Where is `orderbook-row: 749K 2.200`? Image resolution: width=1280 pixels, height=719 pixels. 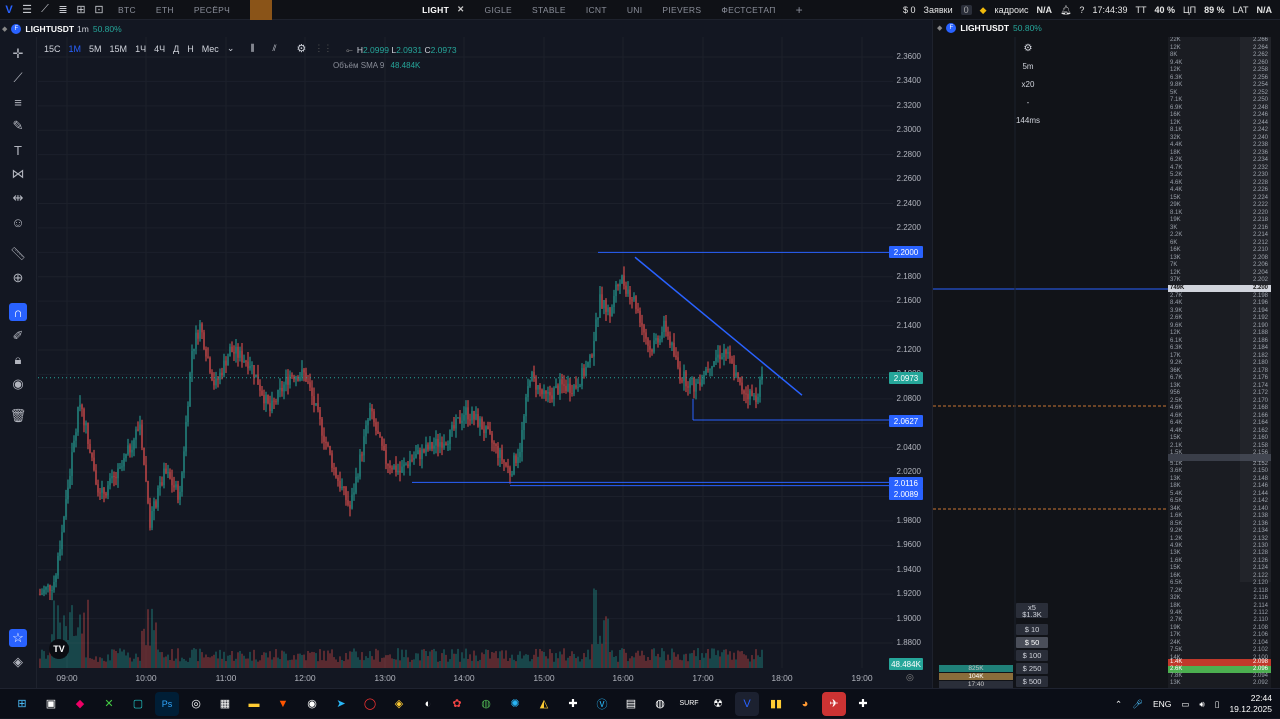
orderbook-row: 749K 2.200 is located at coordinates (1219, 288).